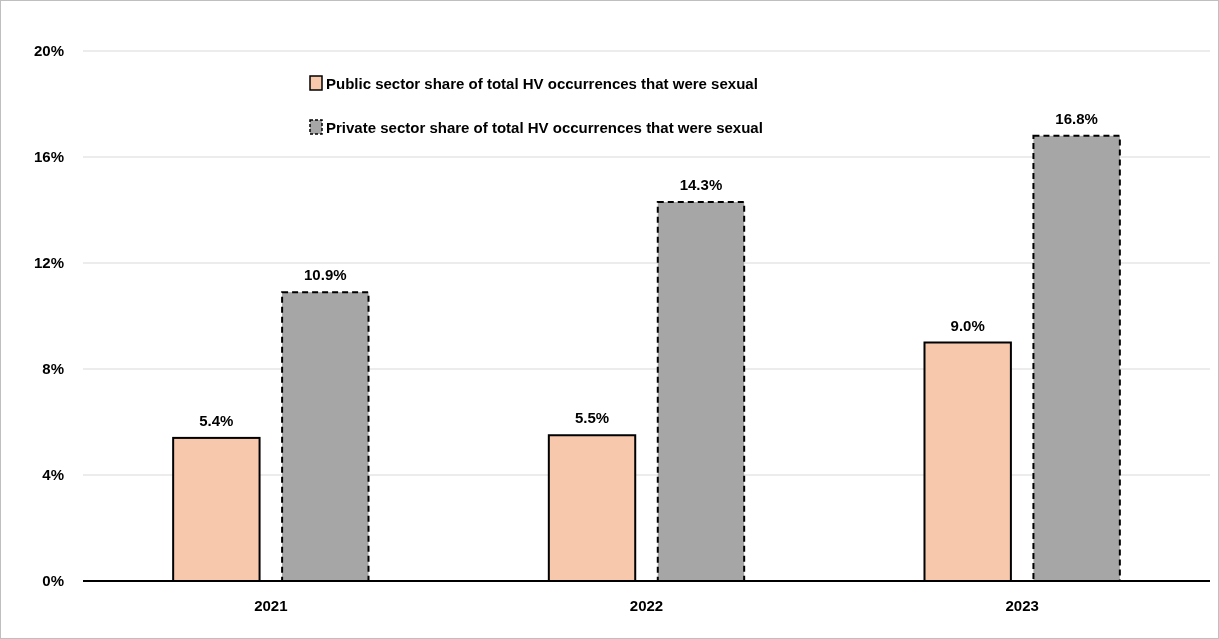  I want to click on data-label: 5.4%, so click(216, 420).